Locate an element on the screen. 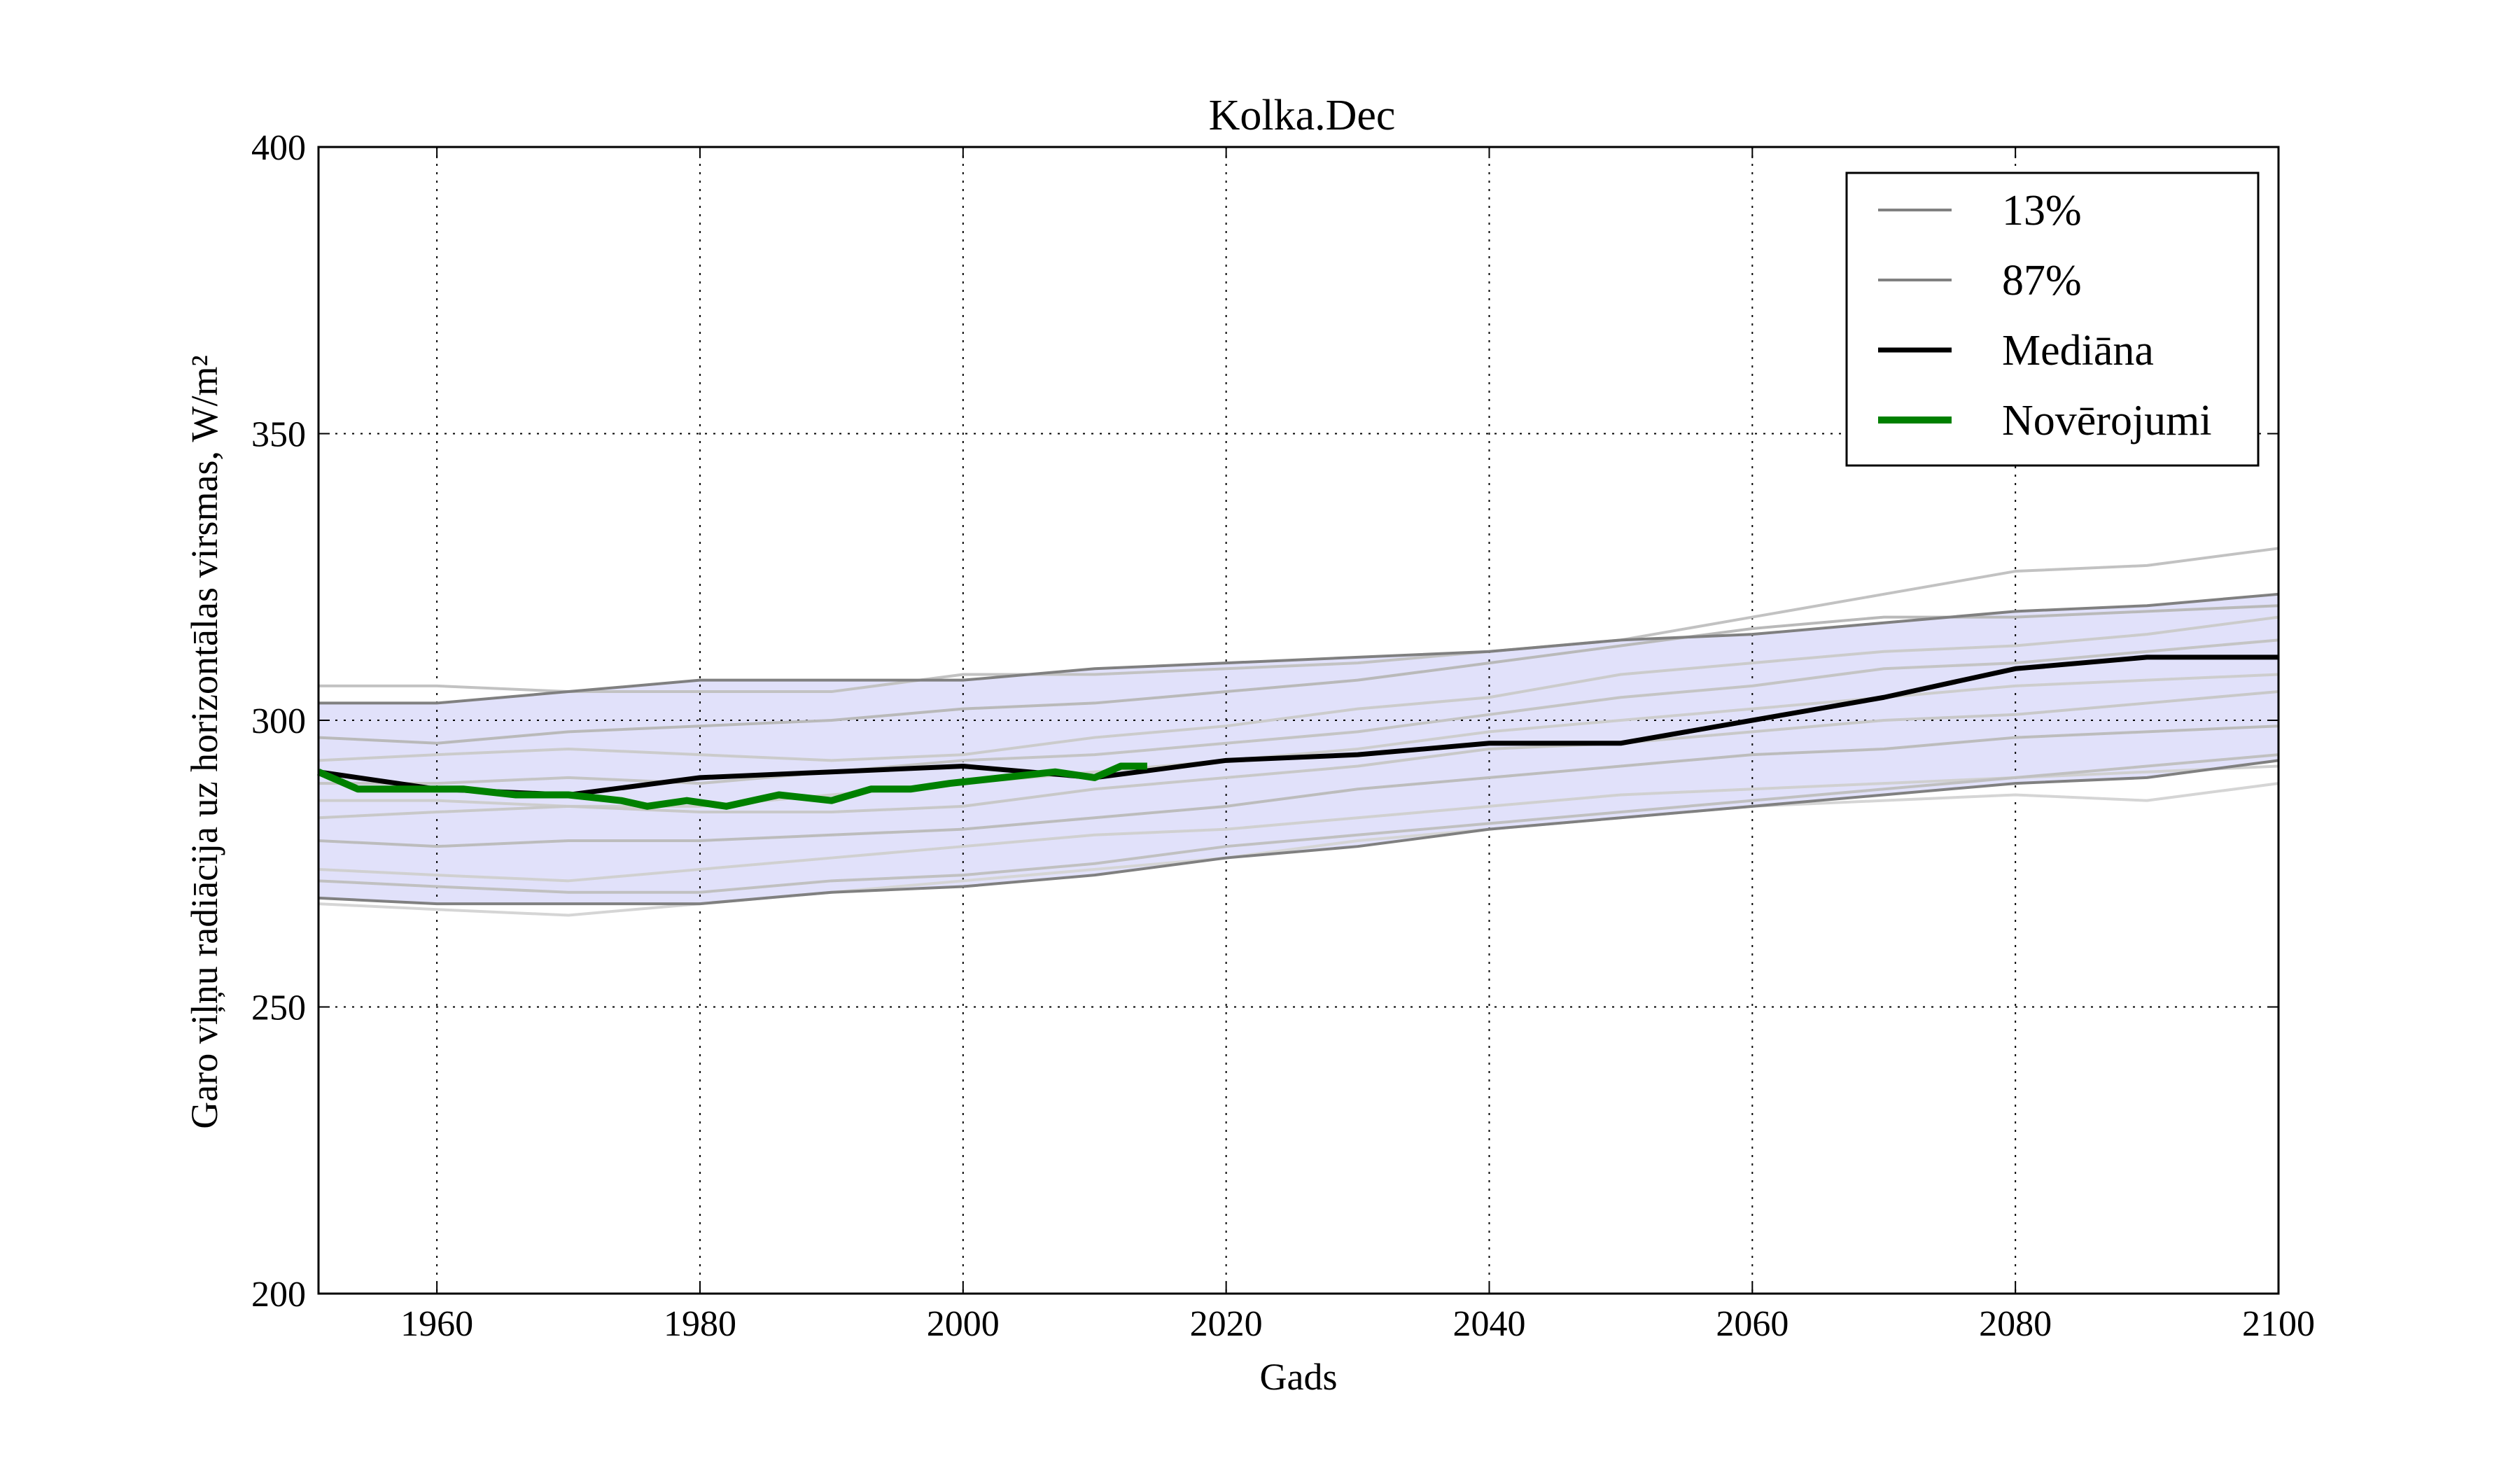 The image size is (2520, 1470). x-tick-label: 2080 is located at coordinates (2015, 1324).